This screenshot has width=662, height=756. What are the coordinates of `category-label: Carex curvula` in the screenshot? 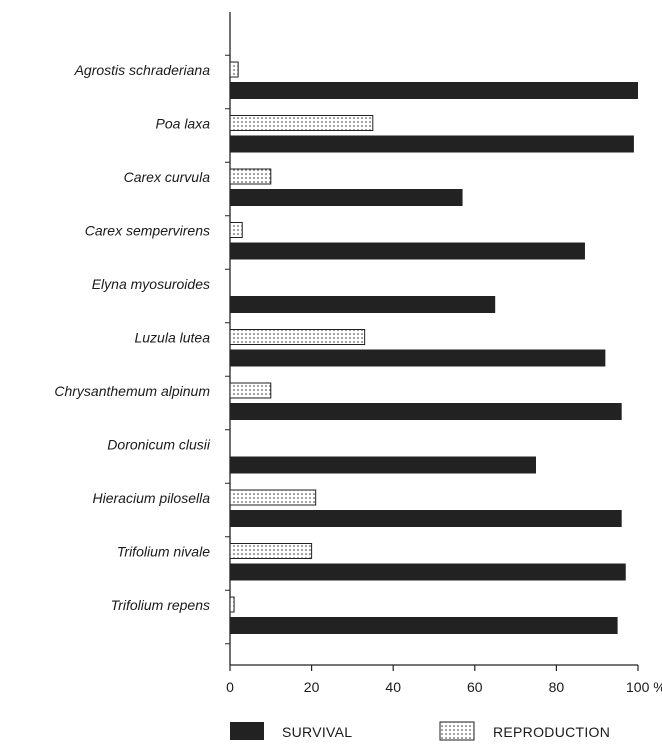 It's located at (167, 177).